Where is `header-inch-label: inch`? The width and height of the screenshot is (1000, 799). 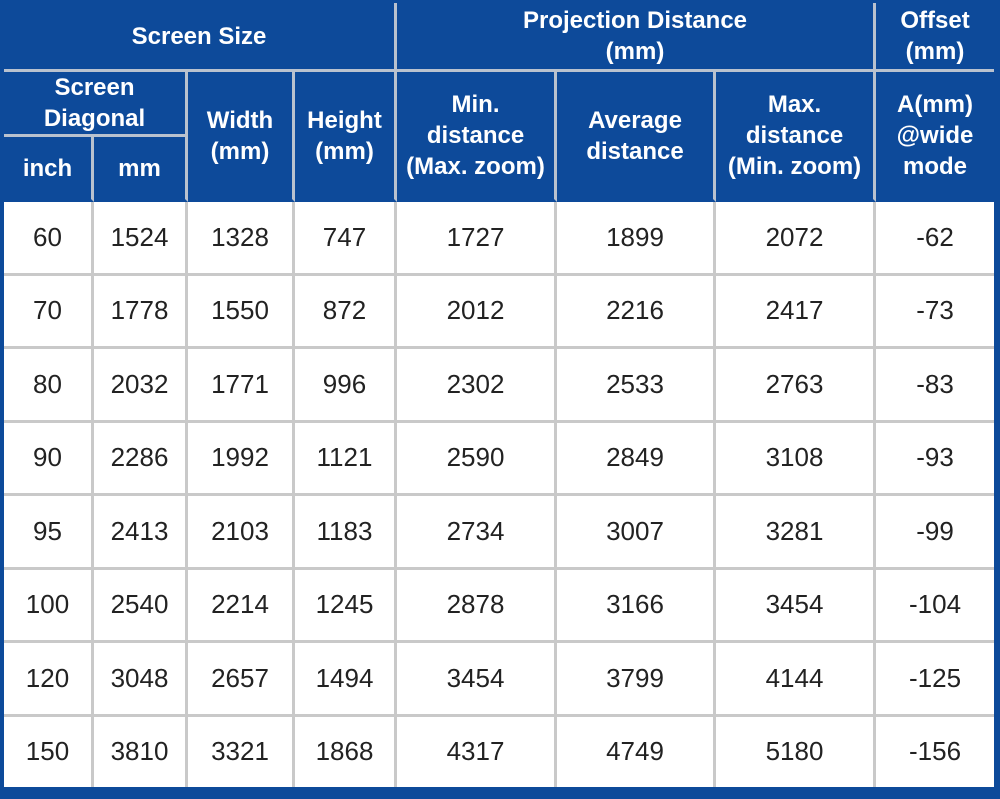 header-inch-label: inch is located at coordinates (47, 168).